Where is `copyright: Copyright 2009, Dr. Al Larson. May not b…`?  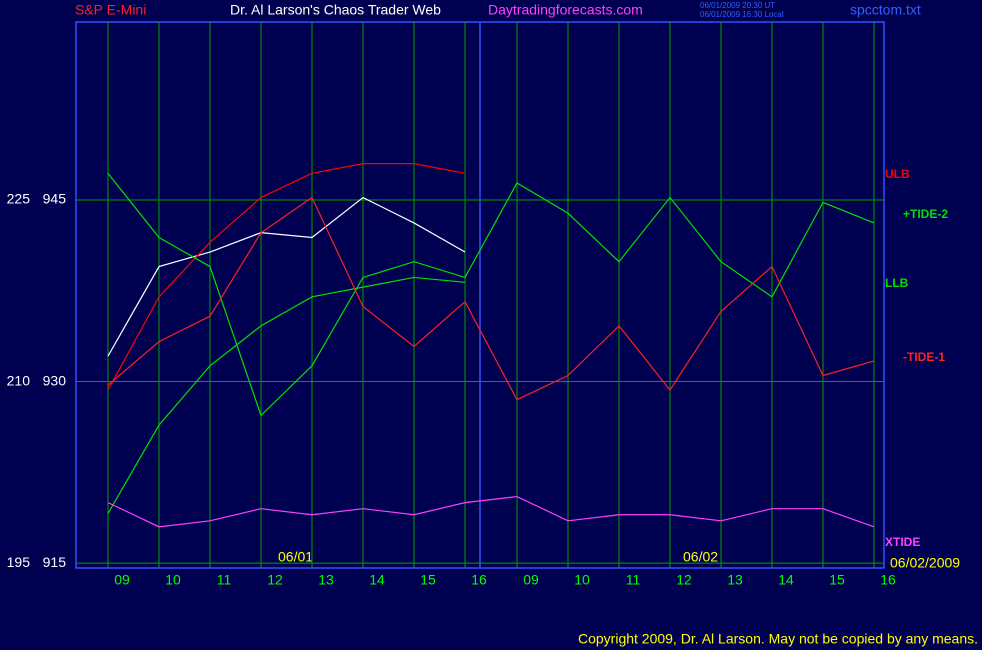 copyright: Copyright 2009, Dr. Al Larson. May not b… is located at coordinates (778, 639).